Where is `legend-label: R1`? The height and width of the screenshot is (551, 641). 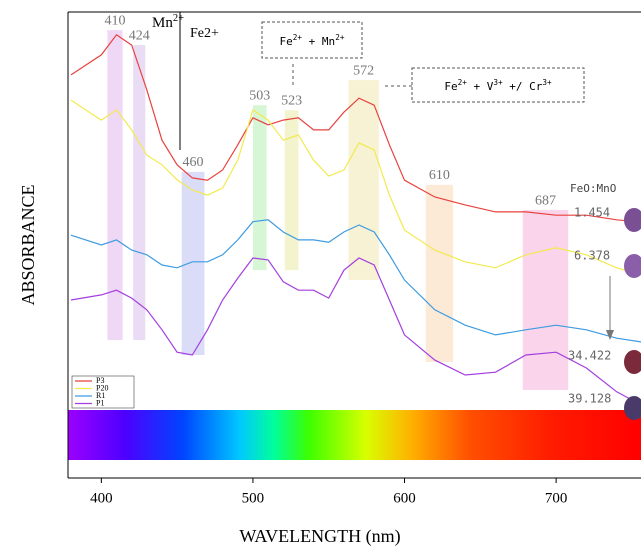 legend-label: R1 is located at coordinates (100, 395).